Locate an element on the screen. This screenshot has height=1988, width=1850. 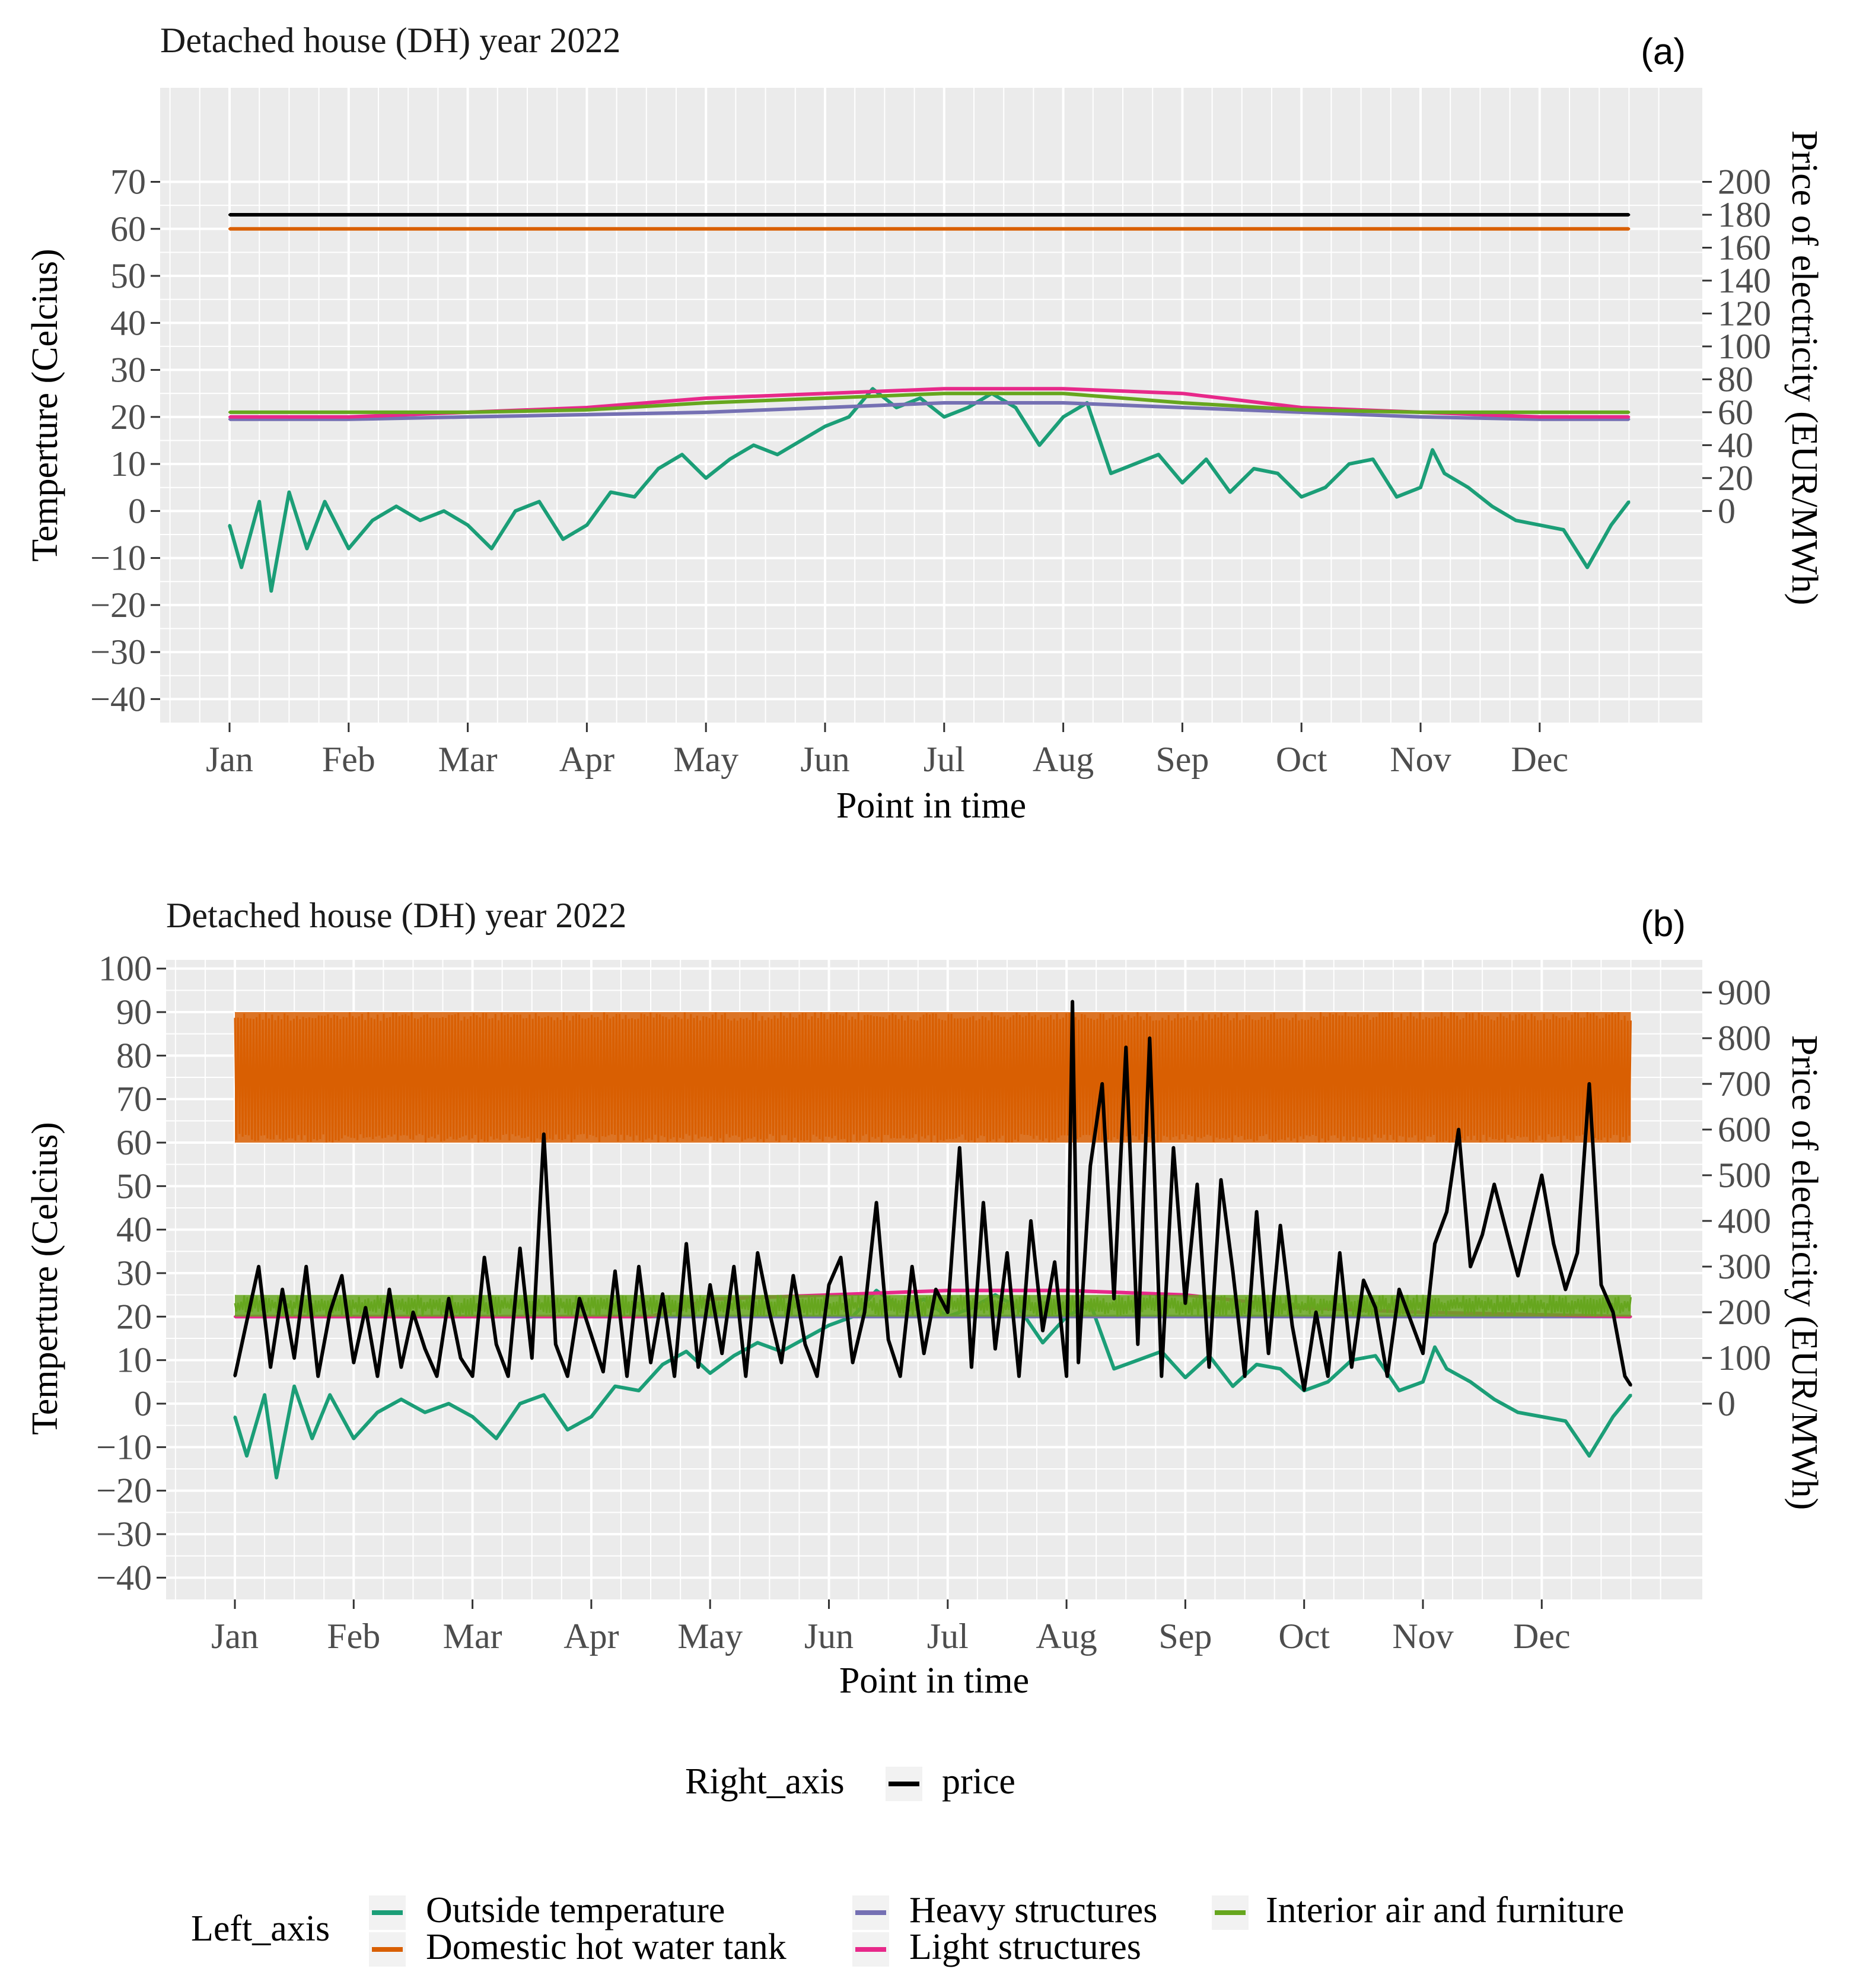
panel-a-x-ticks: Jan Feb Mar Apr May Jun Jul Aug Sep Oct Nov Dec is located at coordinates (887, 751).